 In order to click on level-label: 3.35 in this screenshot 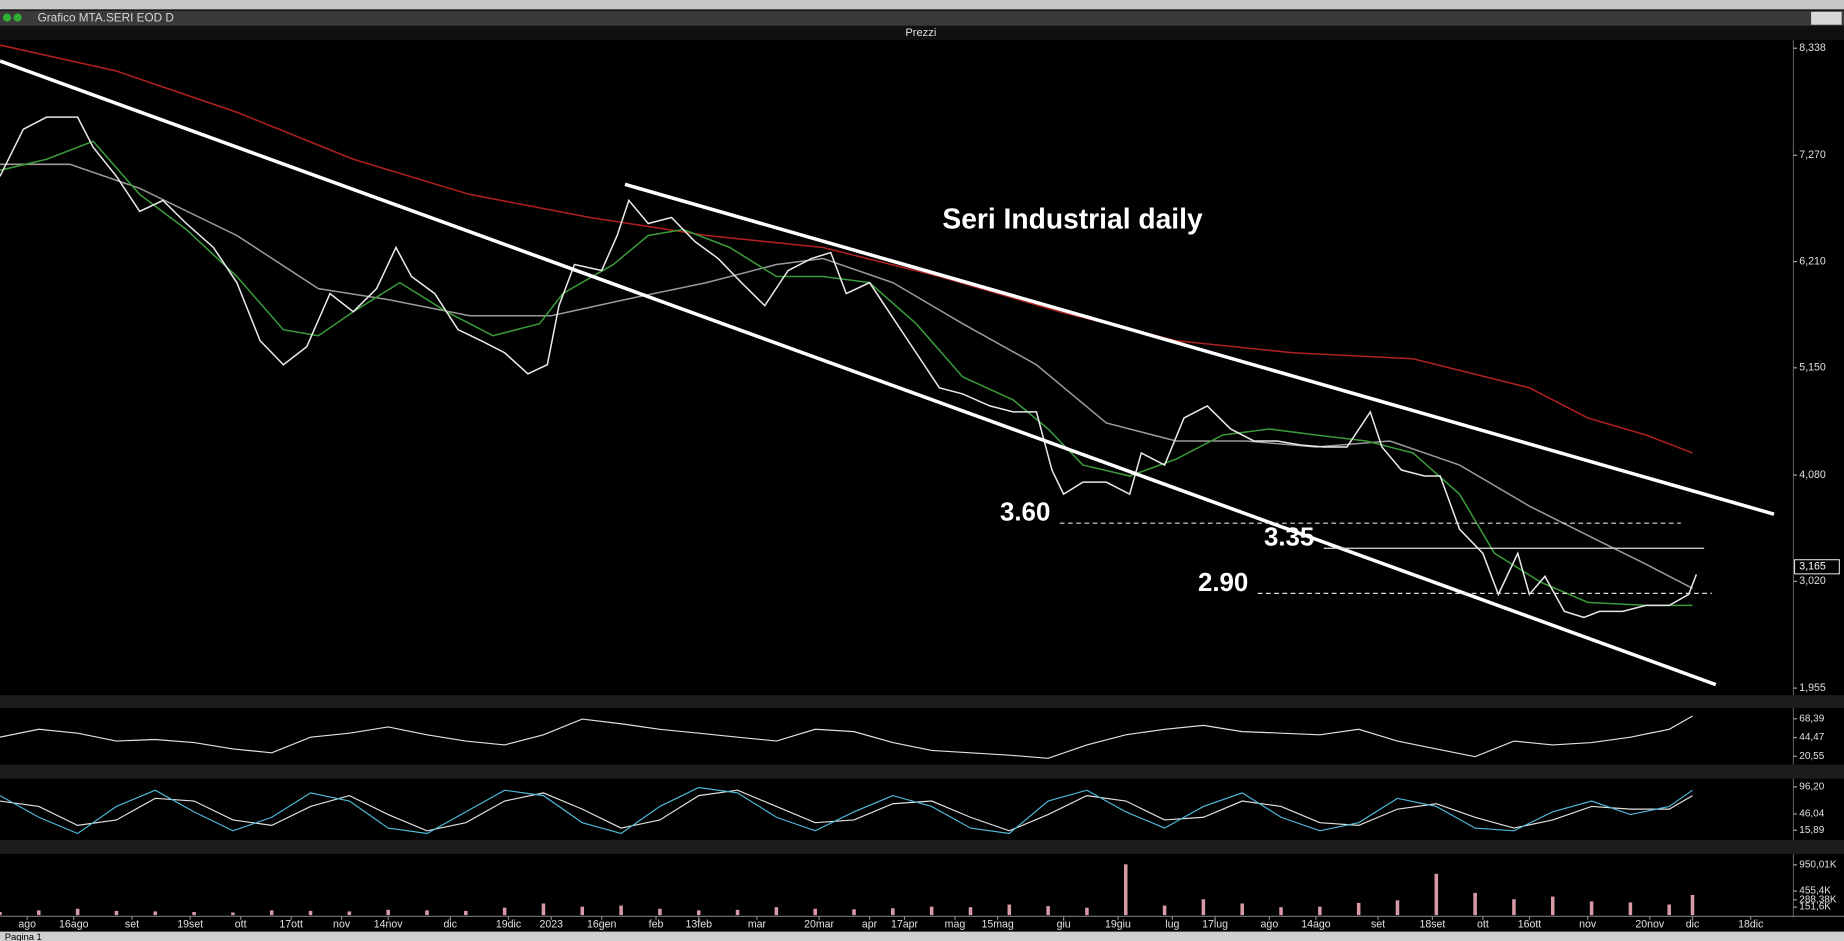, I will do `click(1289, 538)`.